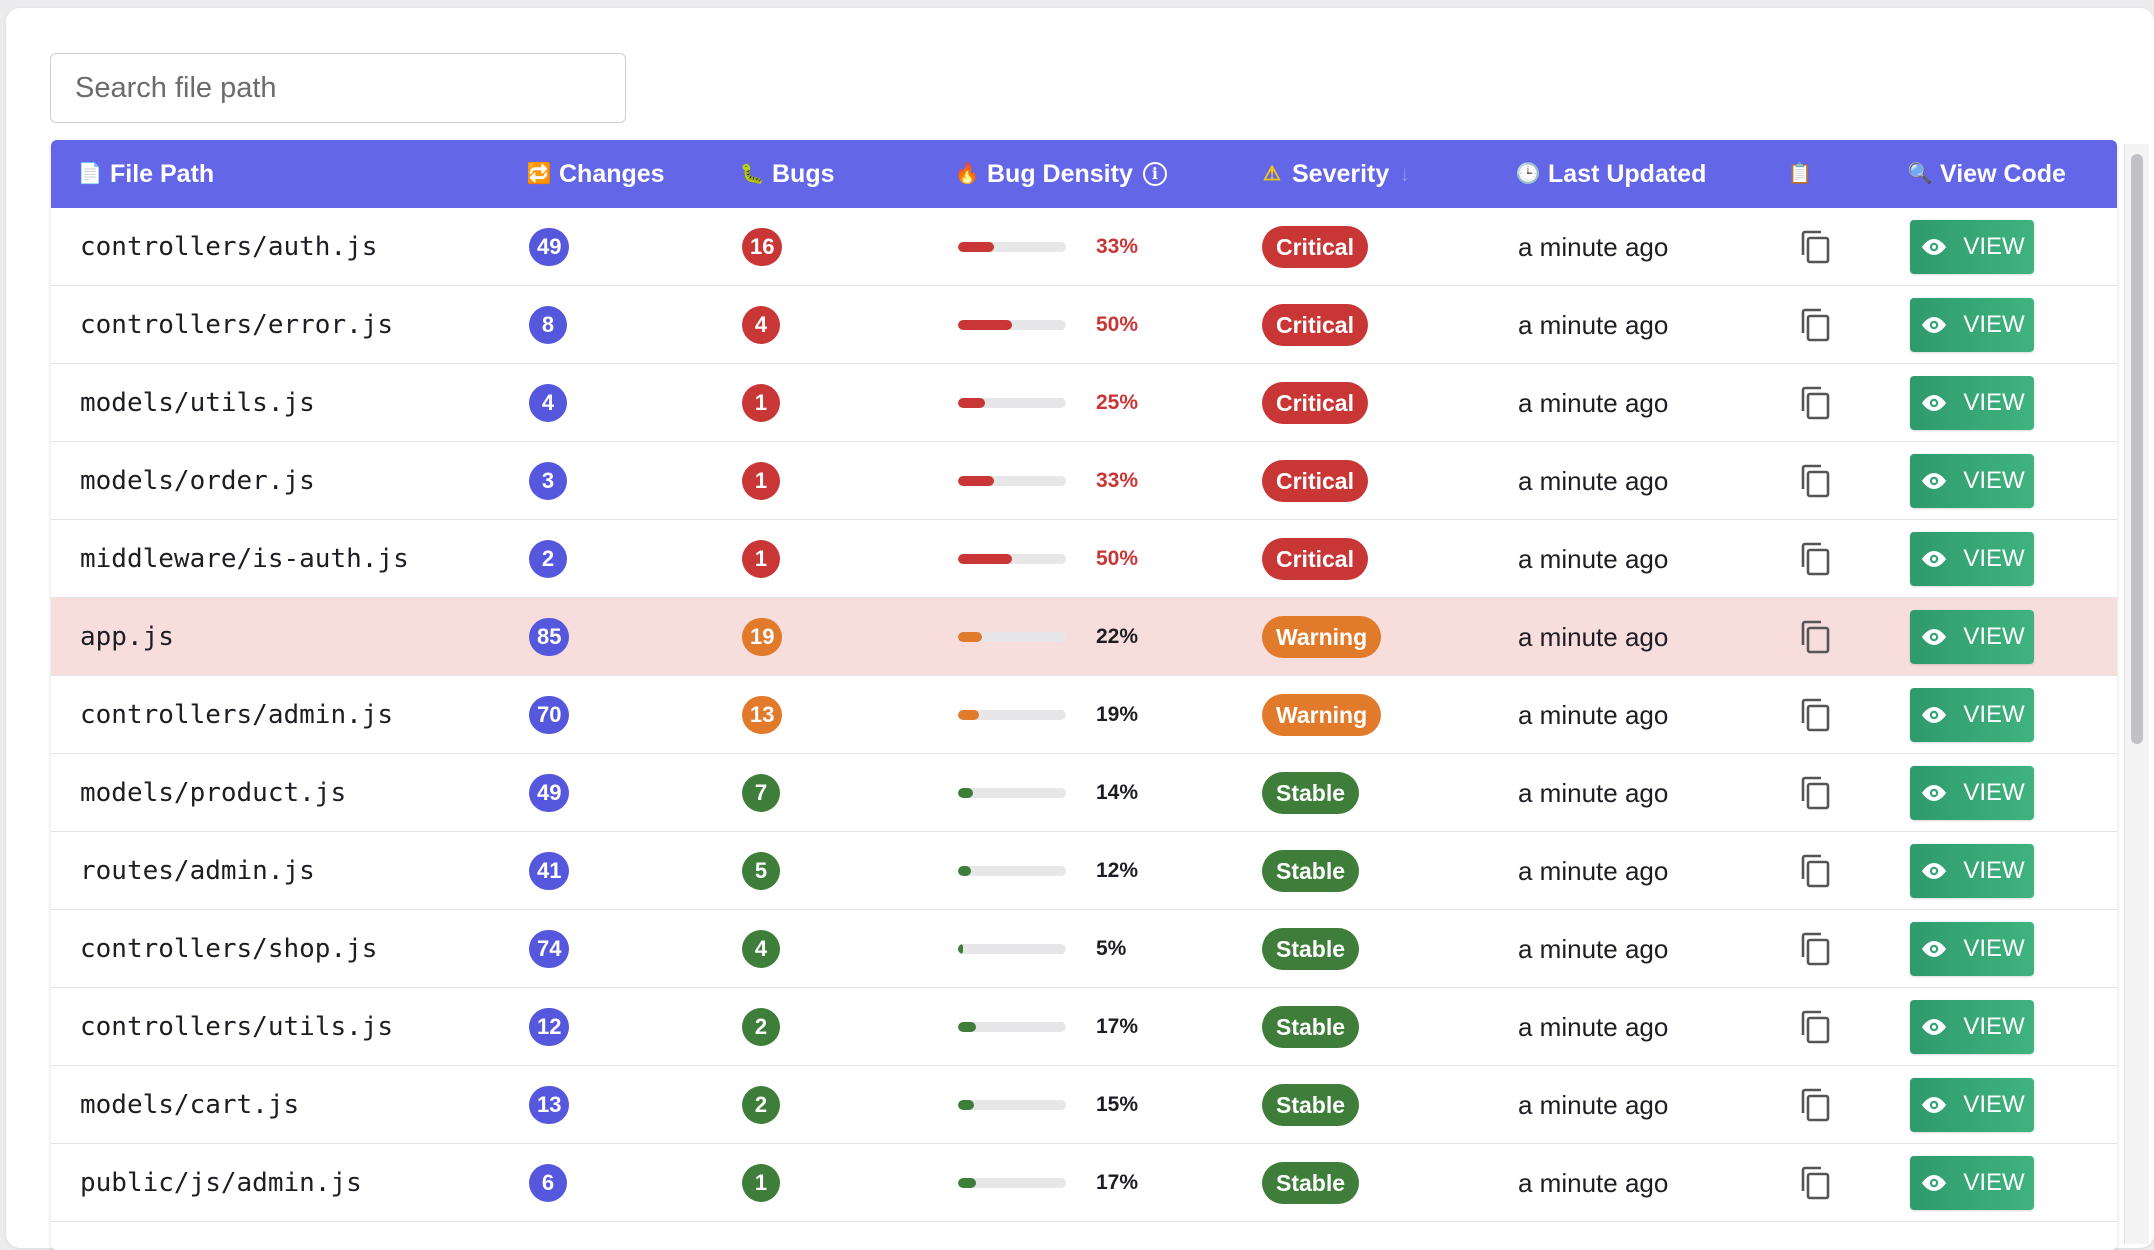 This screenshot has height=1250, width=2154. Describe the element at coordinates (612, 173) in the screenshot. I see `column-label: Changes` at that location.